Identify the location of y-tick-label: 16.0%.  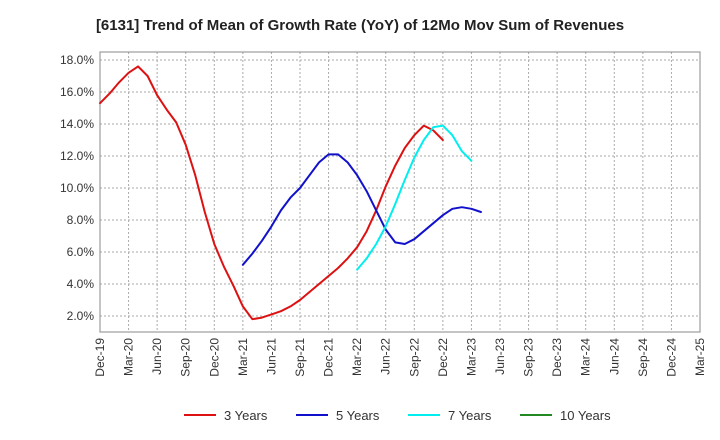
(77, 92).